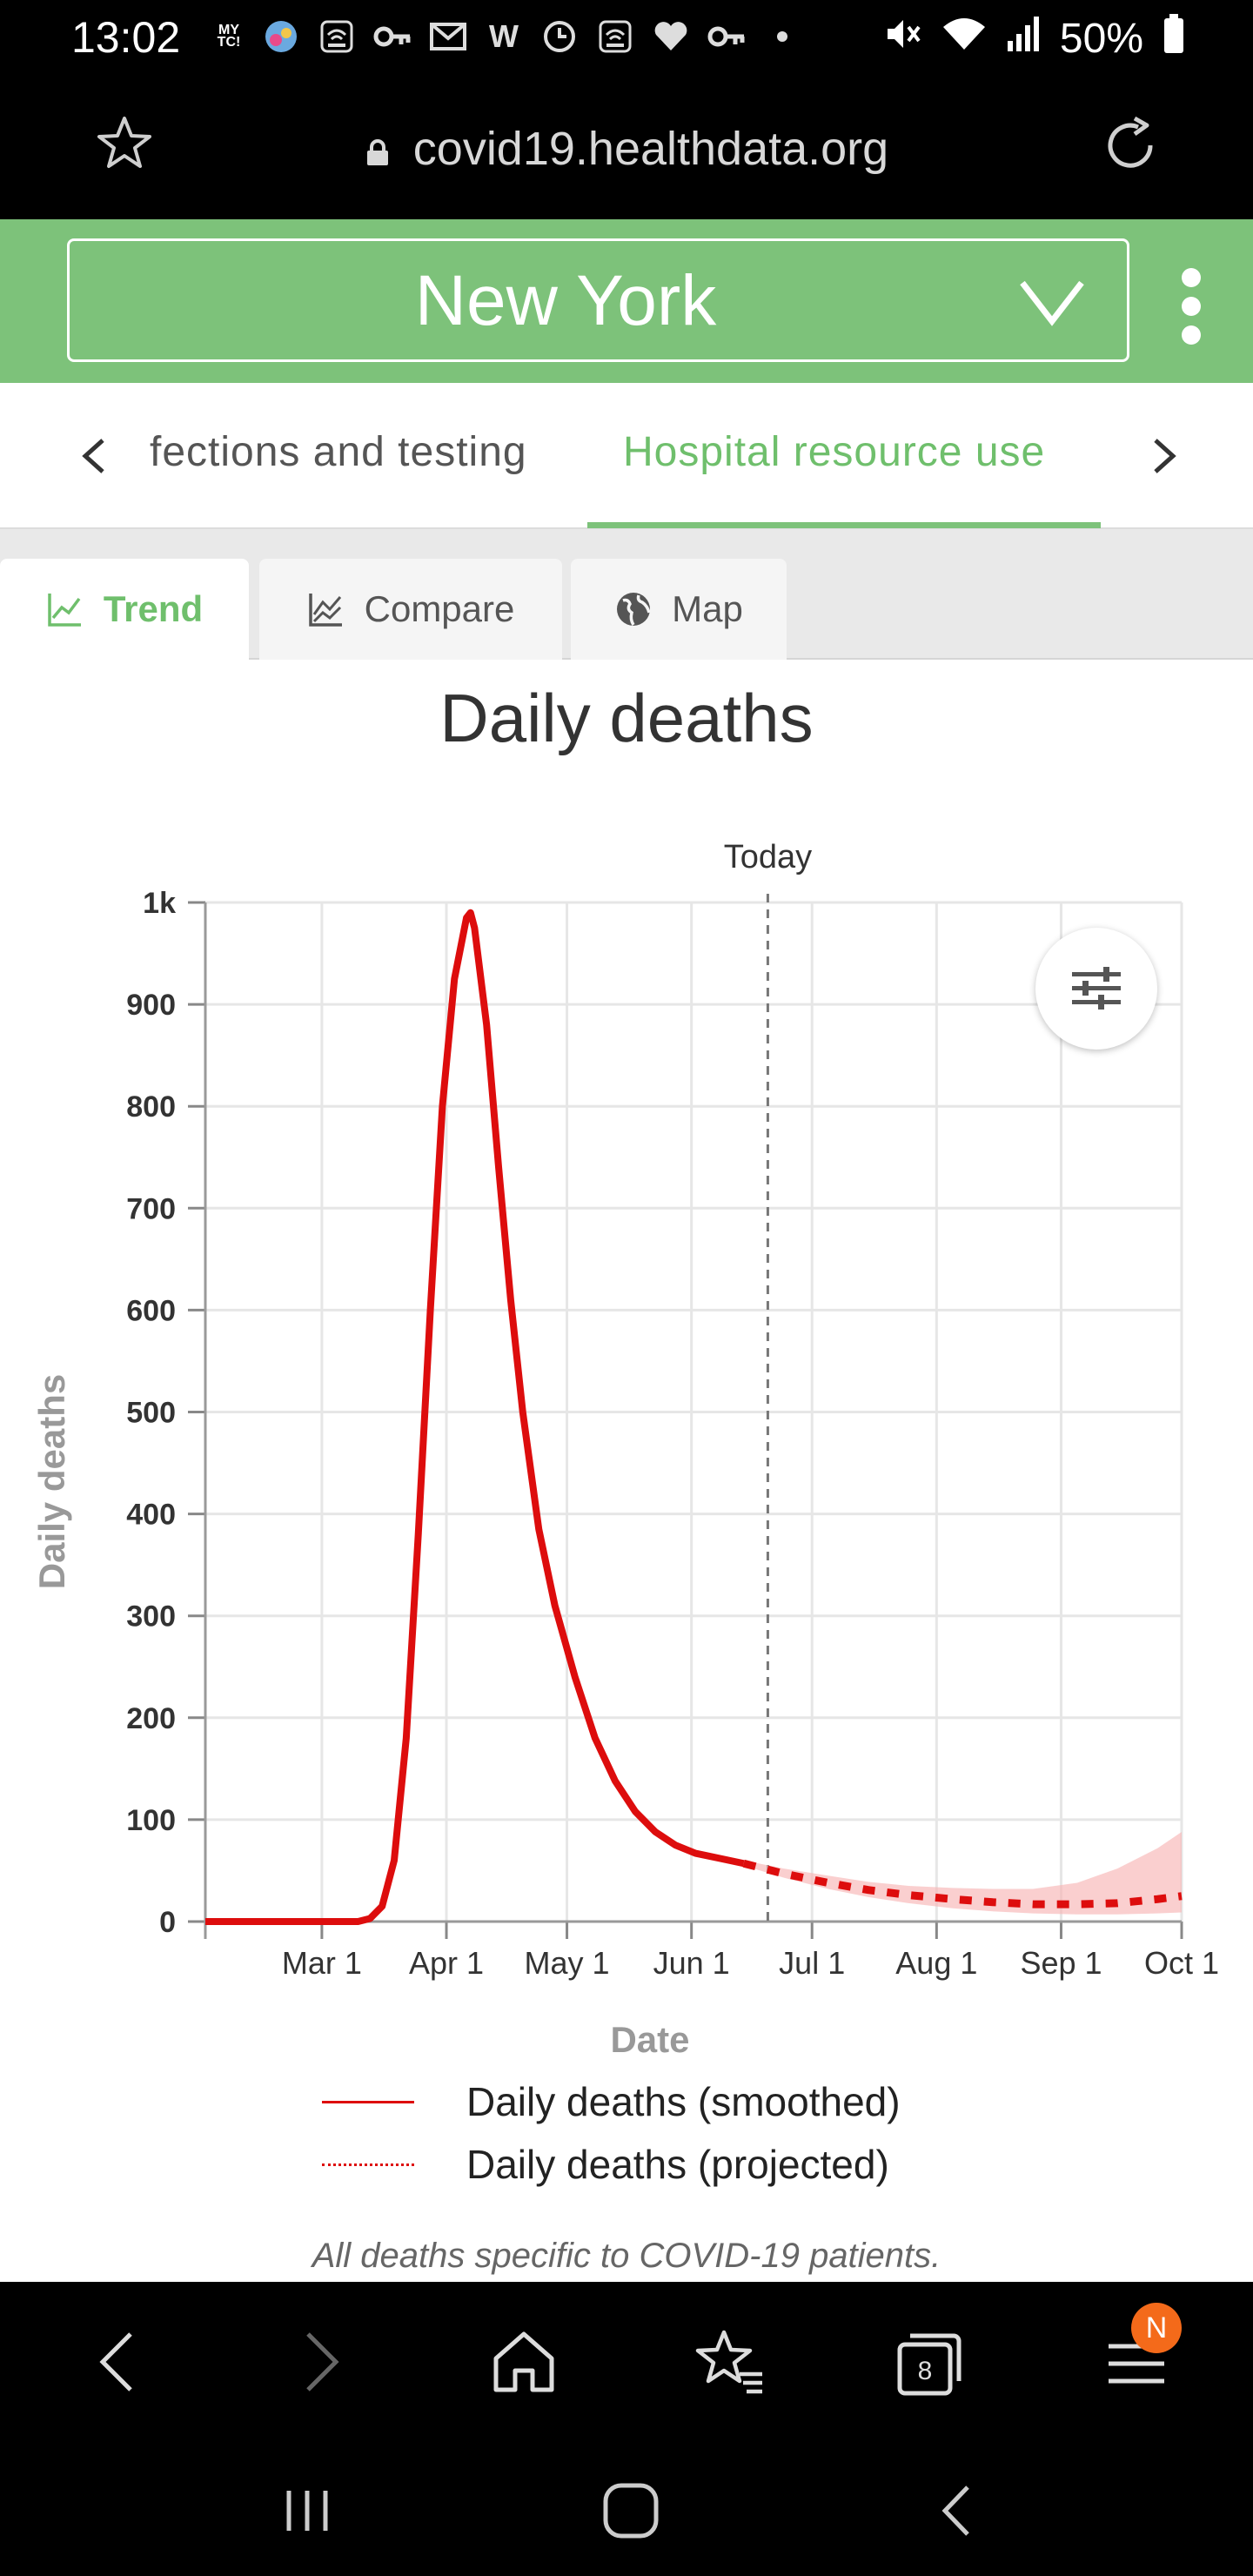 This screenshot has height=2576, width=1253. I want to click on x-tick-label: Apr 1, so click(446, 1963).